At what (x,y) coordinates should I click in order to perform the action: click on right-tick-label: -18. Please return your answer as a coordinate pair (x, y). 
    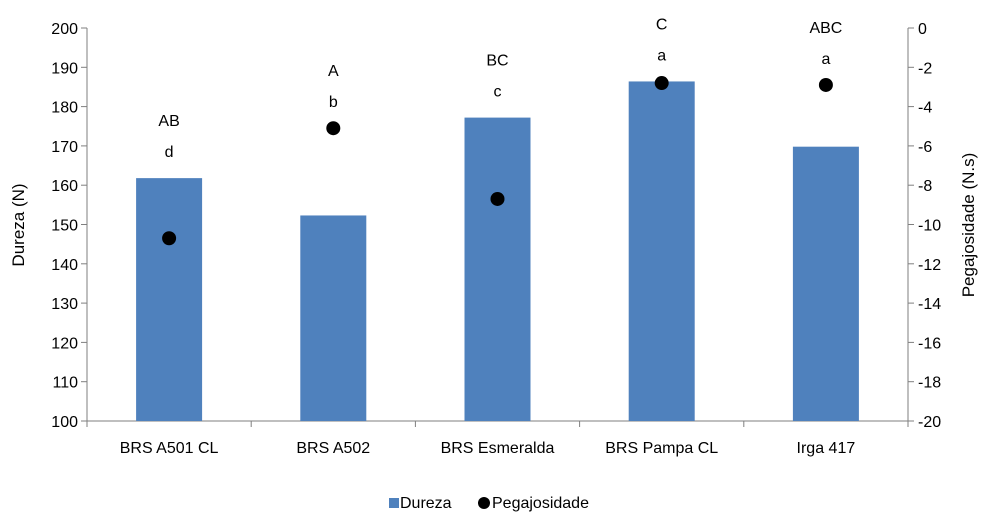
    Looking at the image, I should click on (929, 383).